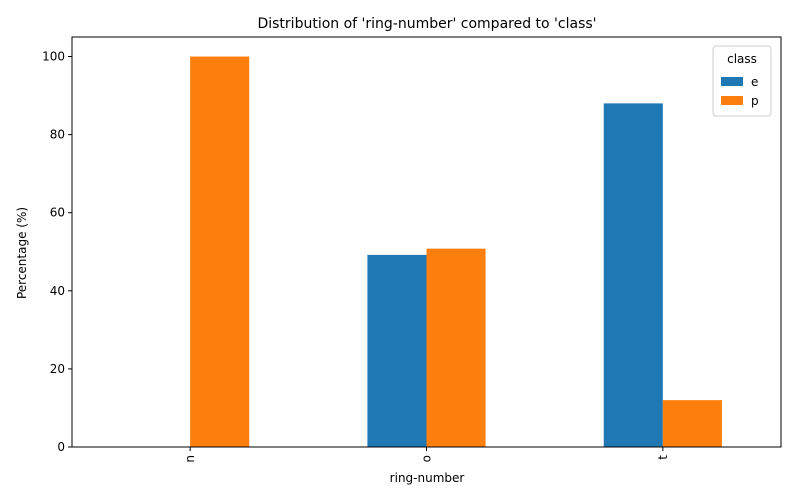 Image resolution: width=800 pixels, height=500 pixels. I want to click on y-axis-label: Percentage (%), so click(22, 253).